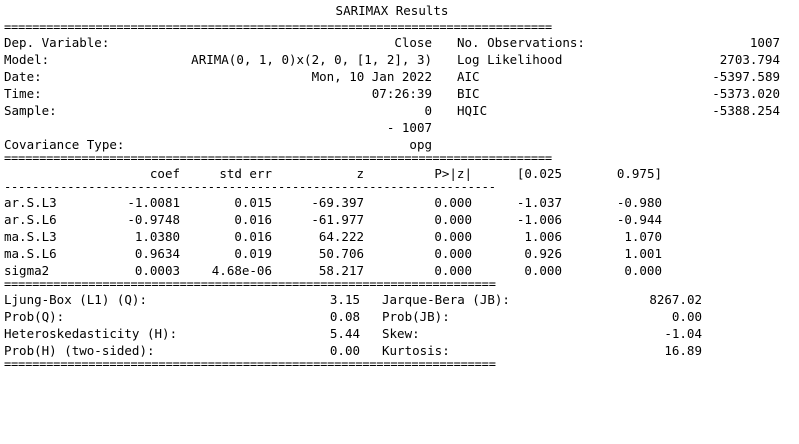  Describe the element at coordinates (64, 144) in the screenshot. I see `header-label: Covariance Type:` at that location.